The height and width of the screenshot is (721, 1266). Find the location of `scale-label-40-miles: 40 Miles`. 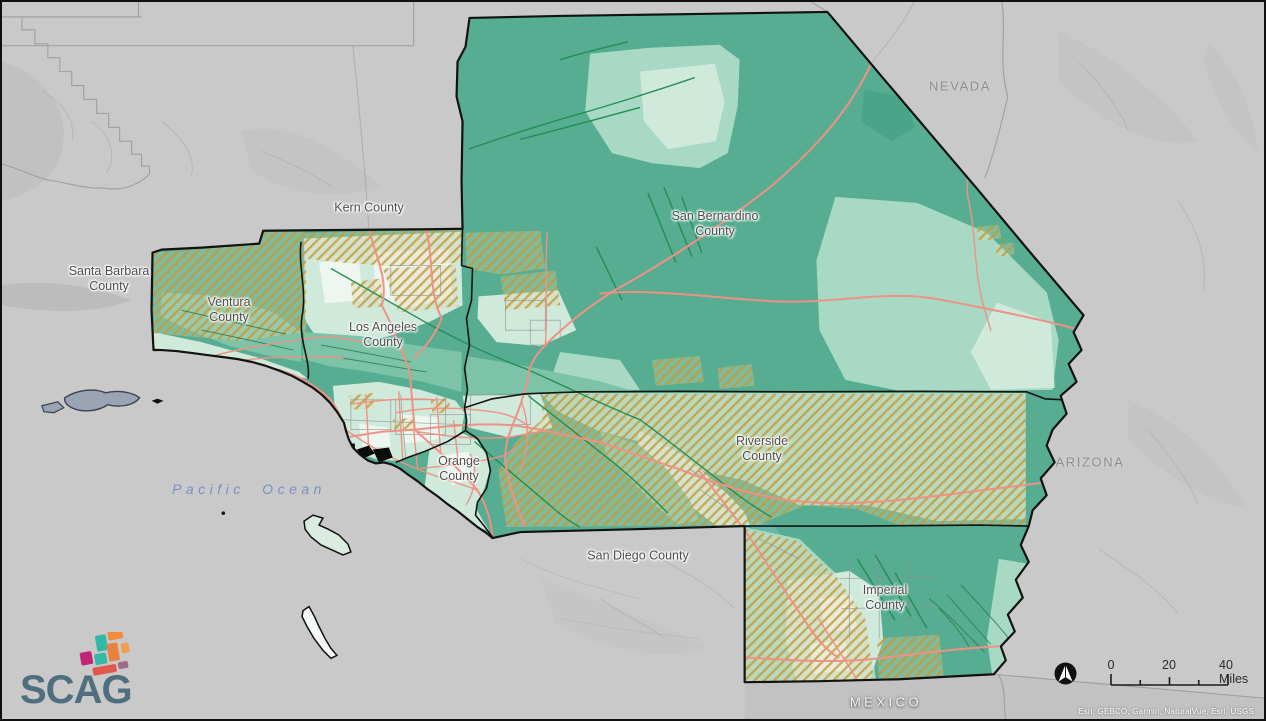

scale-label-40-miles: 40 Miles is located at coordinates (1234, 672).